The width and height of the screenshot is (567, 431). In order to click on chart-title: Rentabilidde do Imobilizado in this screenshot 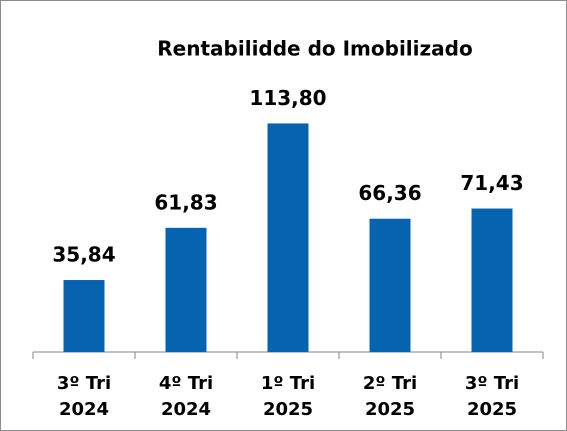, I will do `click(314, 49)`.